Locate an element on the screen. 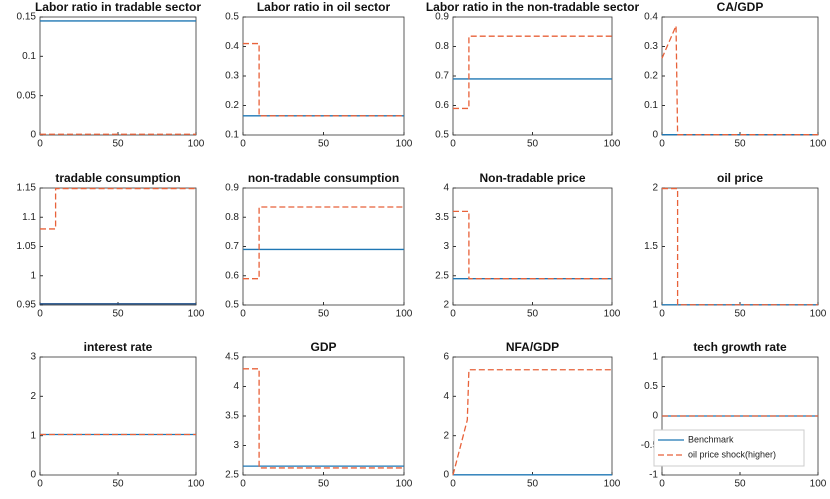 The width and height of the screenshot is (830, 499). chart-title: non-tradable consumption is located at coordinates (323, 178).